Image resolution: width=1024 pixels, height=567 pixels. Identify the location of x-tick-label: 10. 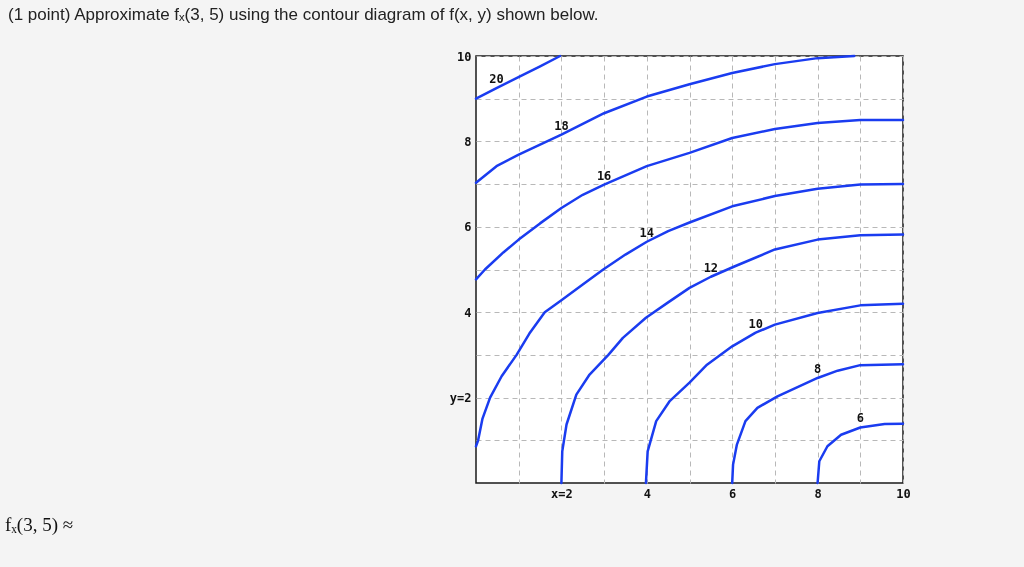
(903, 493).